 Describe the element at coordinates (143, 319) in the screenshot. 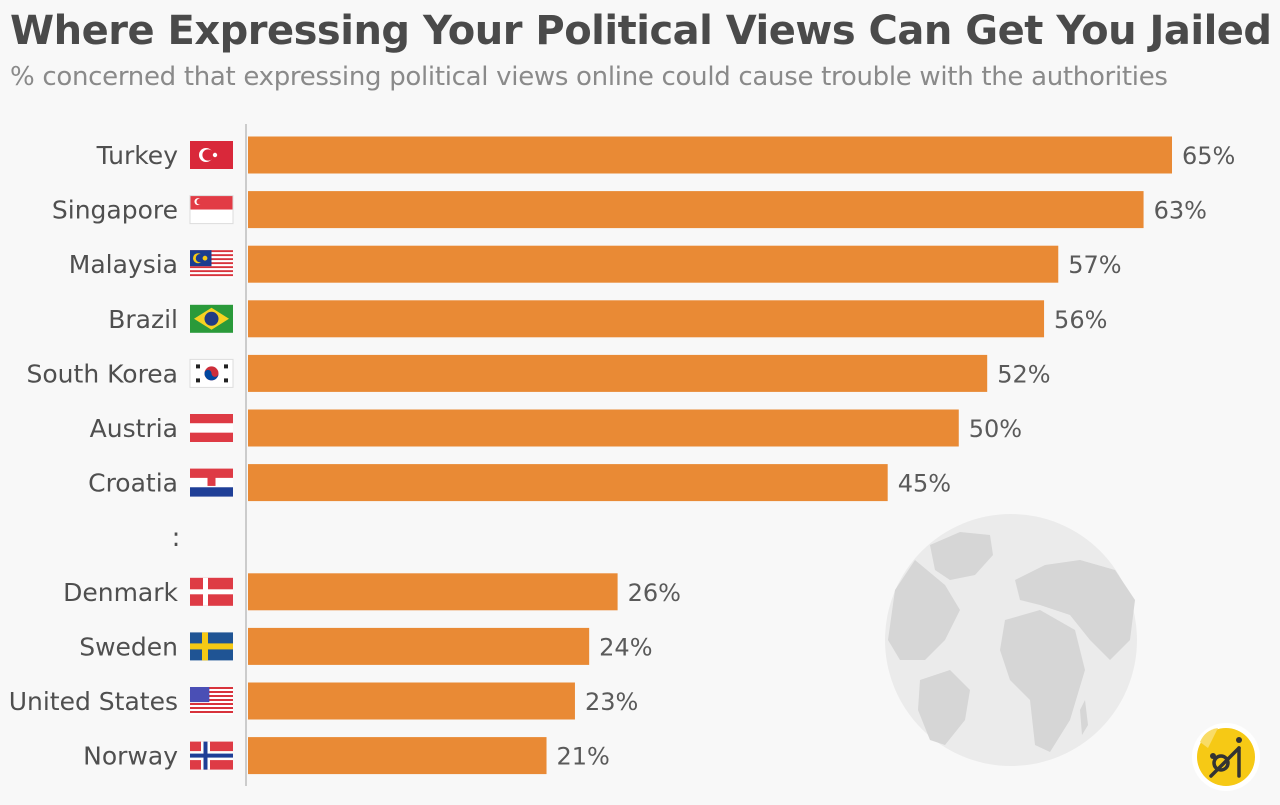

I see `category-label: Brazil` at that location.